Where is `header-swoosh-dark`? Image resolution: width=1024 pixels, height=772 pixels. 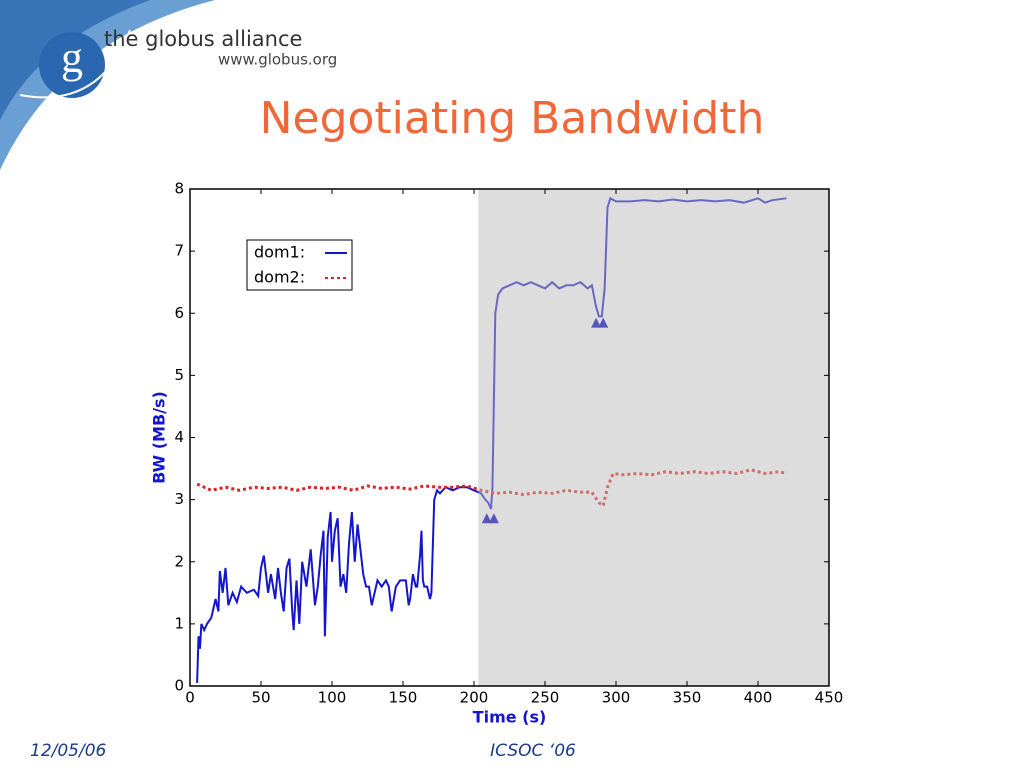
header-swoosh-dark is located at coordinates (75, 60).